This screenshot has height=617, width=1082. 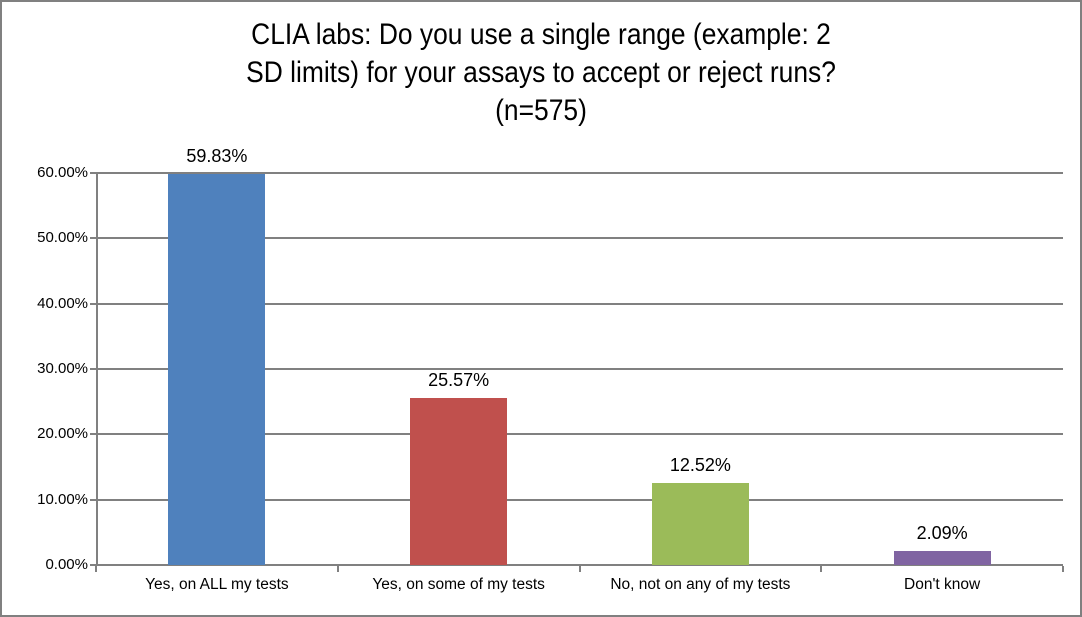 What do you see at coordinates (217, 156) in the screenshot?
I see `bar-value-label-0: 59.83%` at bounding box center [217, 156].